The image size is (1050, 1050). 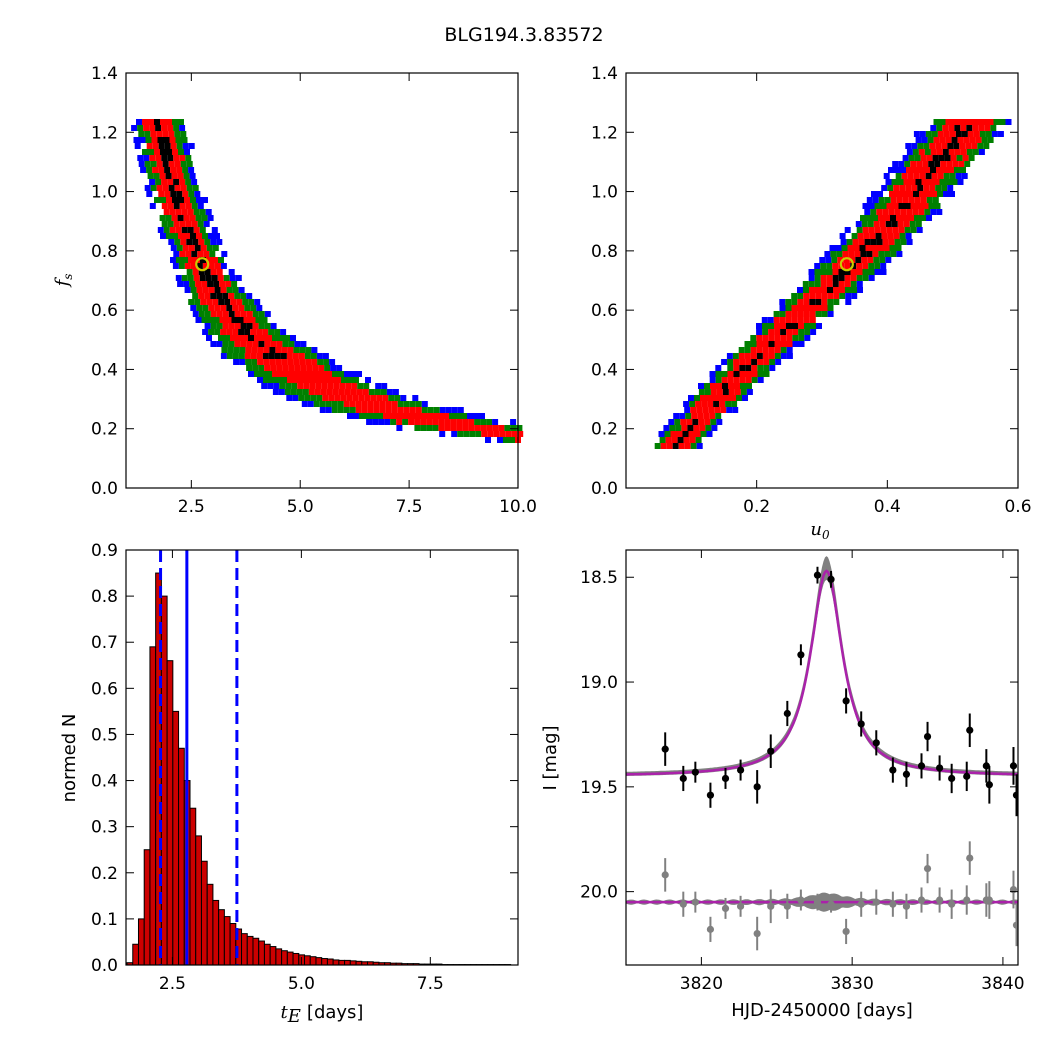 I want to click on xlabel-te-days: tE [days], so click(x=322, y=1014).